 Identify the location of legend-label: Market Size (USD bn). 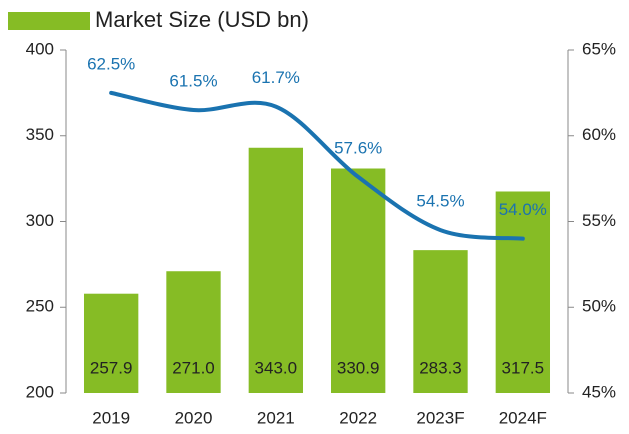
(202, 19).